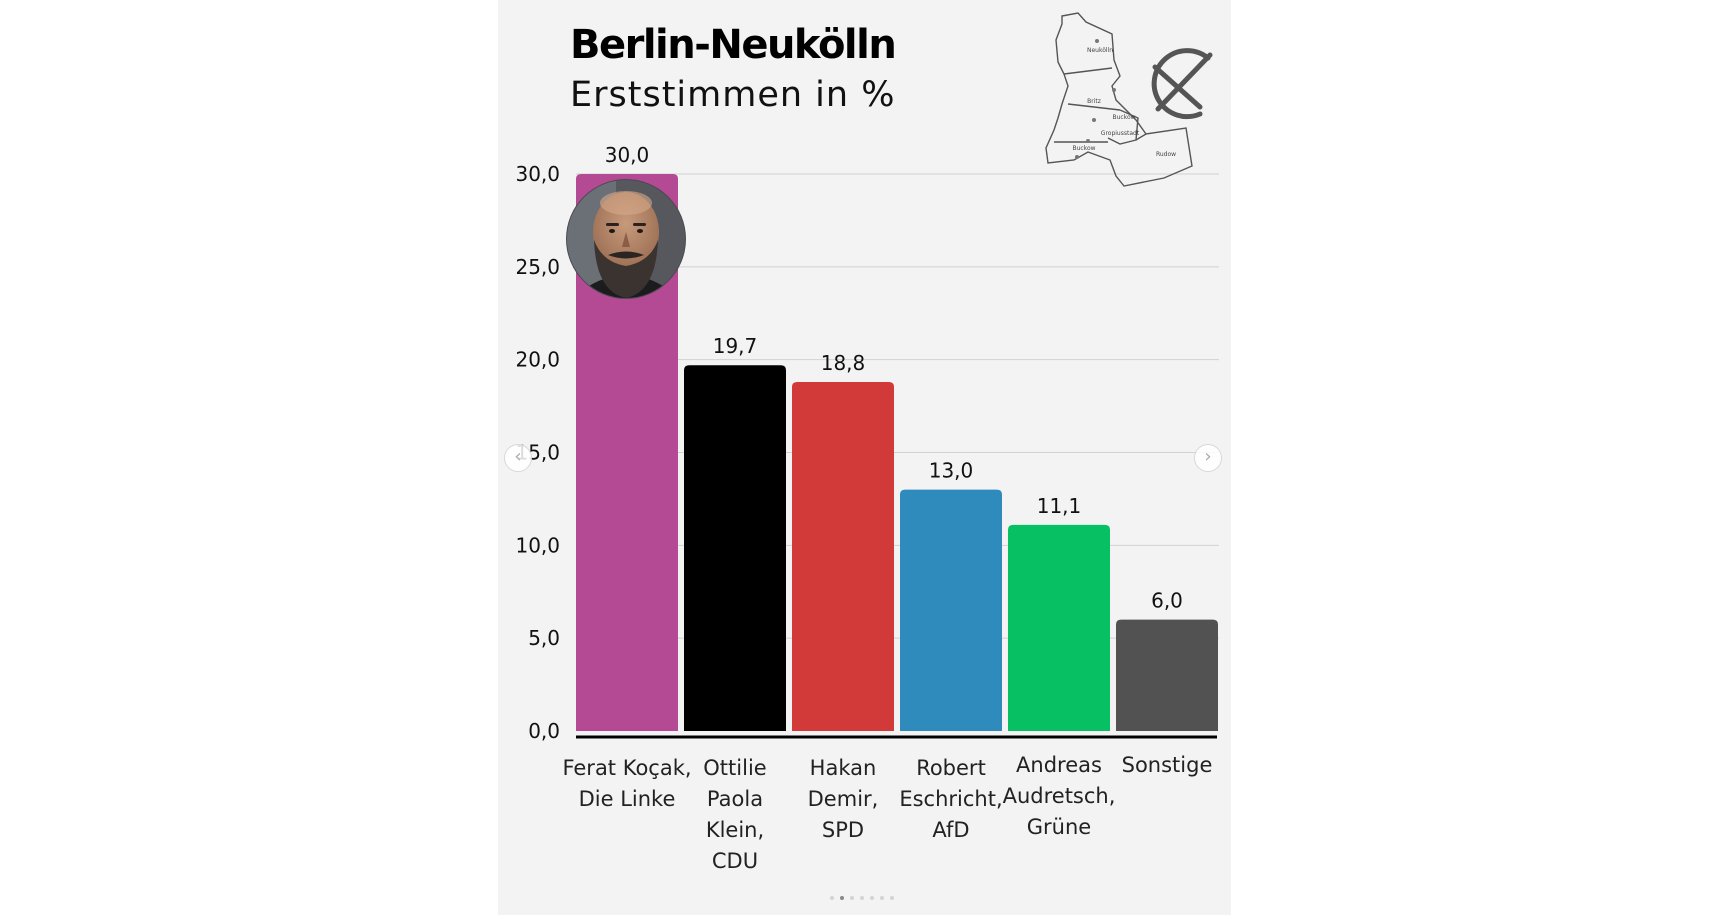 Image resolution: width=1720 pixels, height=915 pixels. What do you see at coordinates (544, 731) in the screenshot?
I see `y-tick-label: 0,0` at bounding box center [544, 731].